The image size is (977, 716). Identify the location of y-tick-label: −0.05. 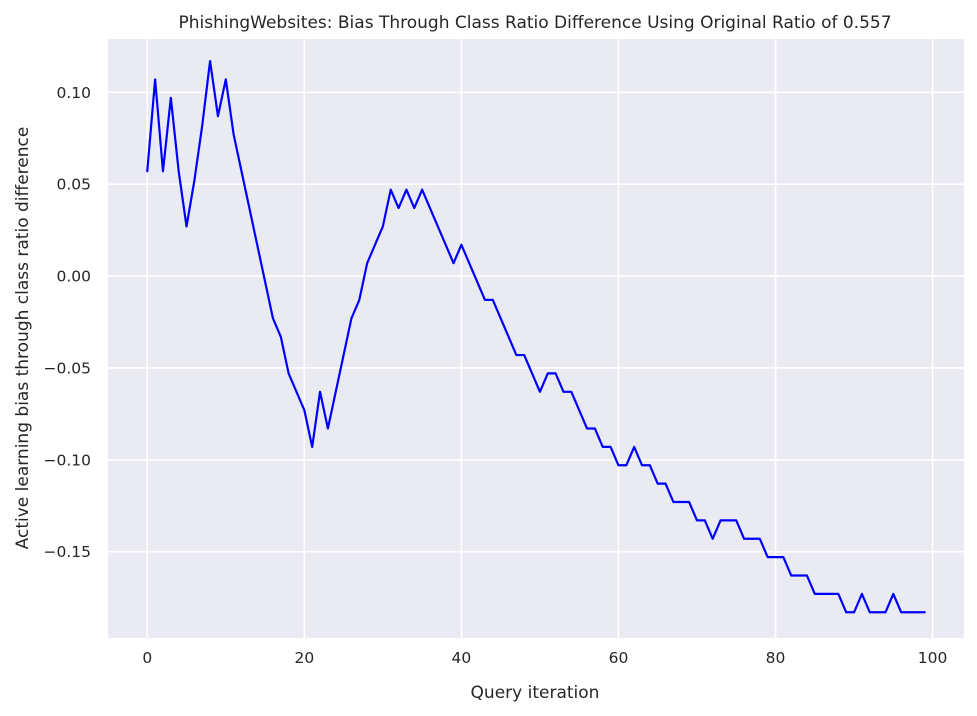
(68, 368).